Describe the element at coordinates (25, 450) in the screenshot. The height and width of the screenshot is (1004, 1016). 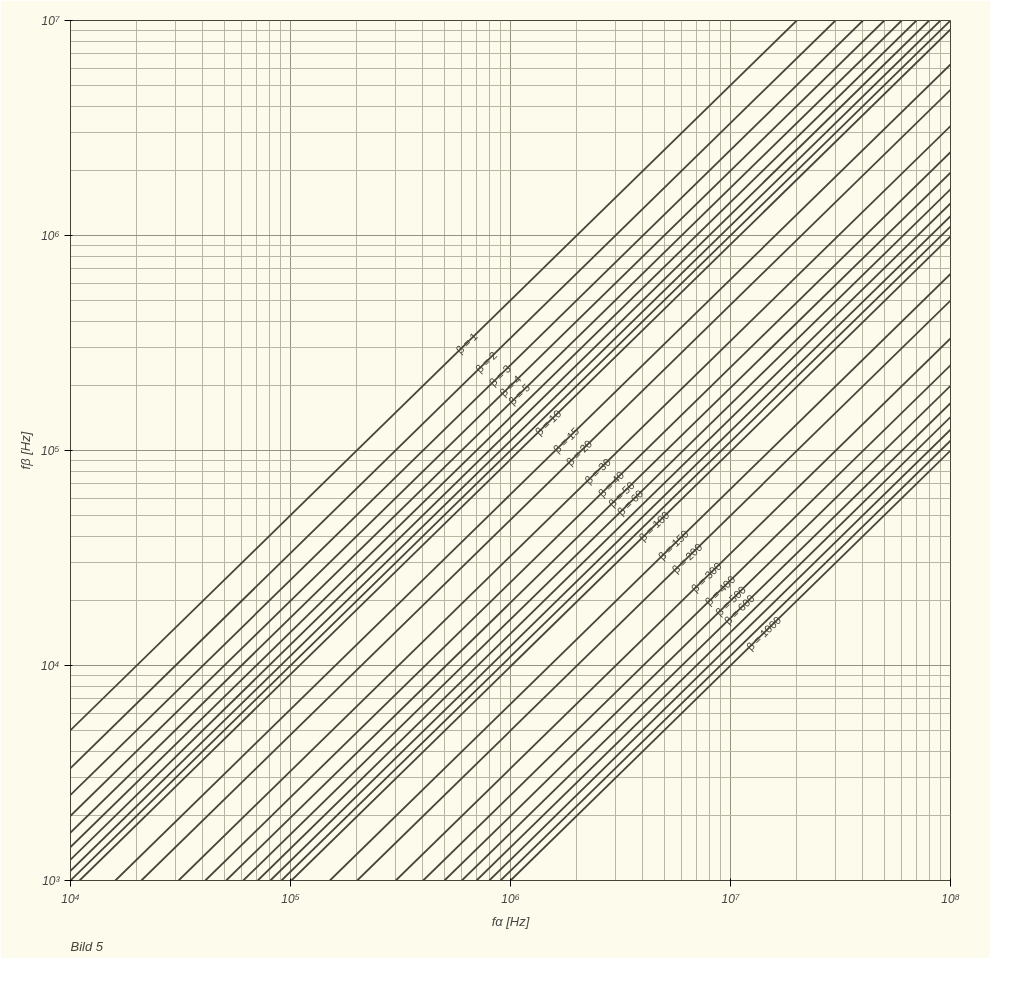
I see `y-axis-title: fβ [Hz]` at that location.